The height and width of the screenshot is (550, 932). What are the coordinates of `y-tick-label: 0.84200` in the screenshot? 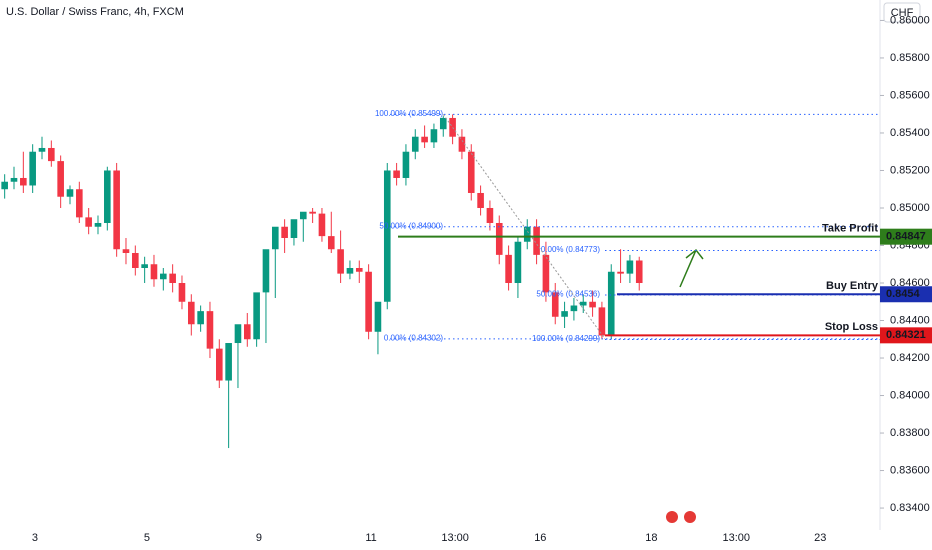 It's located at (910, 358).